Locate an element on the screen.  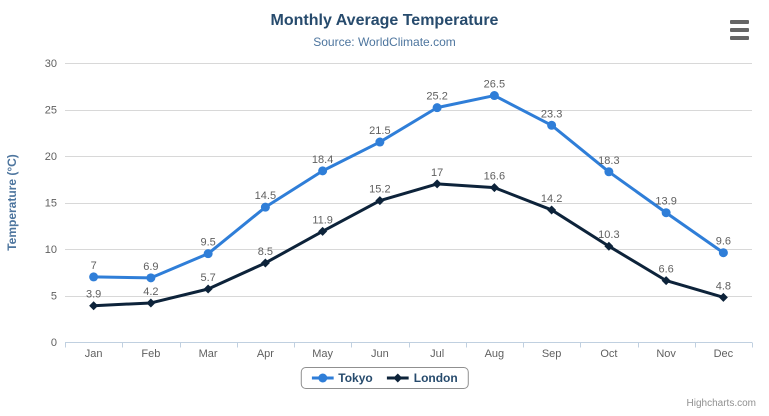
x-axis-label: Mar is located at coordinates (208, 354).